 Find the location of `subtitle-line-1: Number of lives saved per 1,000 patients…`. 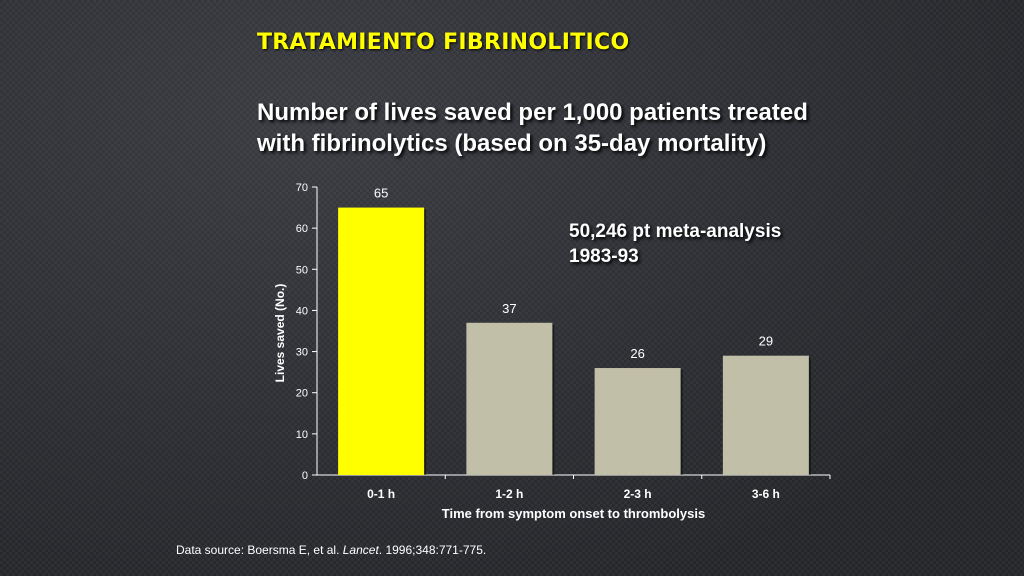

subtitle-line-1: Number of lives saved per 1,000 patients… is located at coordinates (532, 112).